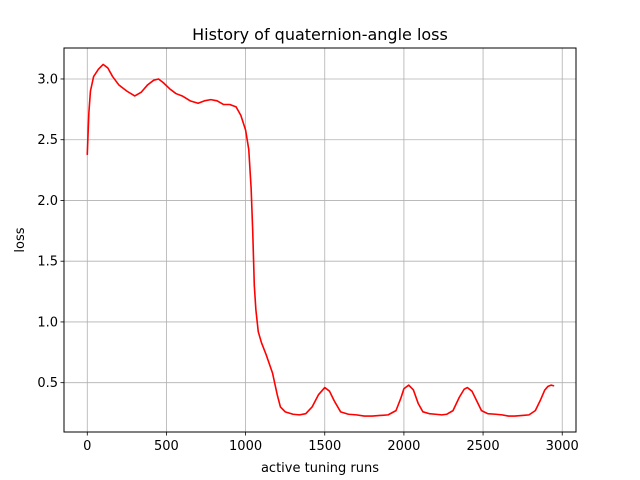 This screenshot has height=480, width=640. Describe the element at coordinates (320, 468) in the screenshot. I see `x-axis-title: active tuning runs` at that location.